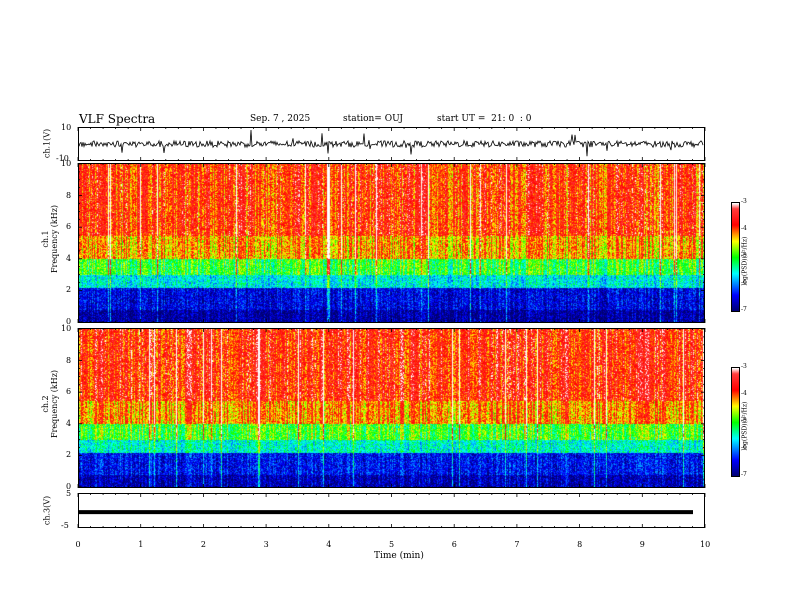 This screenshot has height=612, width=792. What do you see at coordinates (266, 544) in the screenshot?
I see `x-tick-label: 3` at bounding box center [266, 544].